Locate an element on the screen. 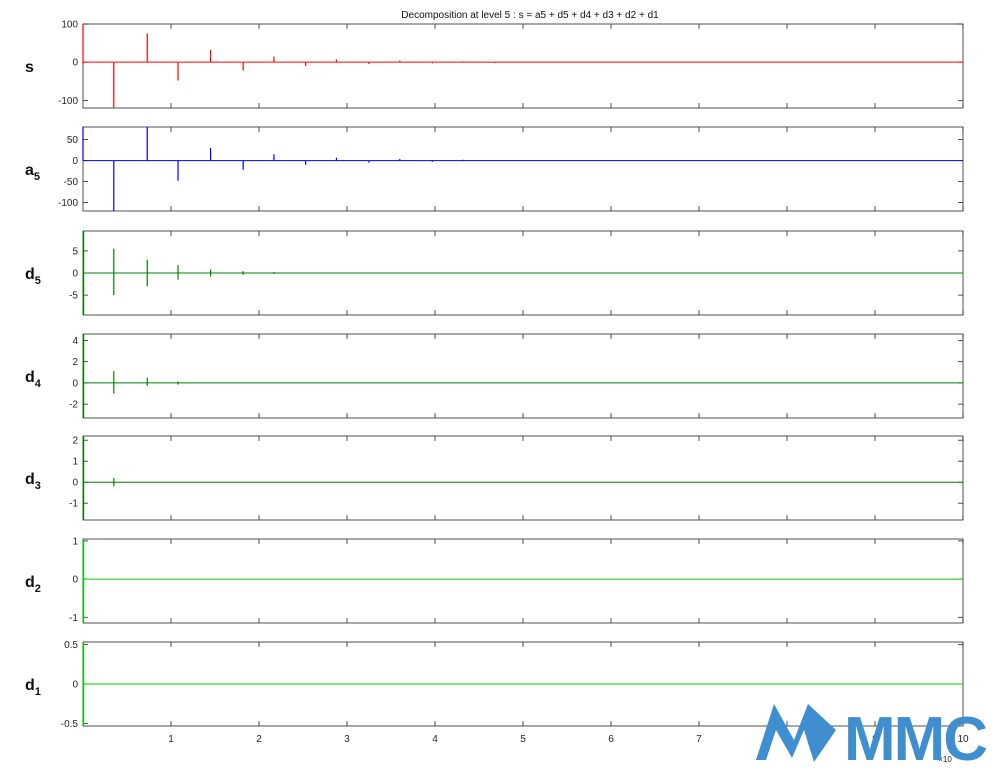 This screenshot has height=769, width=993. x-tick-label: 2 is located at coordinates (259, 739).